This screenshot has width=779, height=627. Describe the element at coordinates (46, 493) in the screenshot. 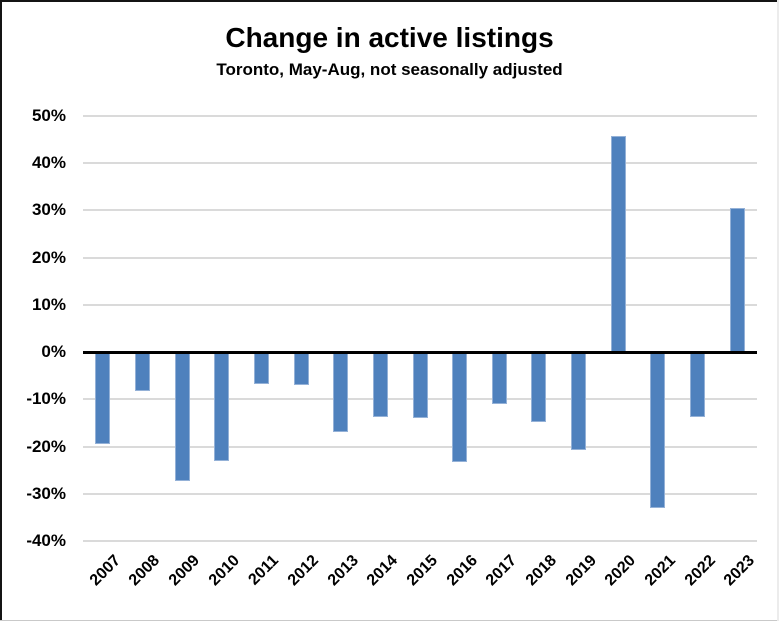

I see `y-tick-label: -30%` at that location.